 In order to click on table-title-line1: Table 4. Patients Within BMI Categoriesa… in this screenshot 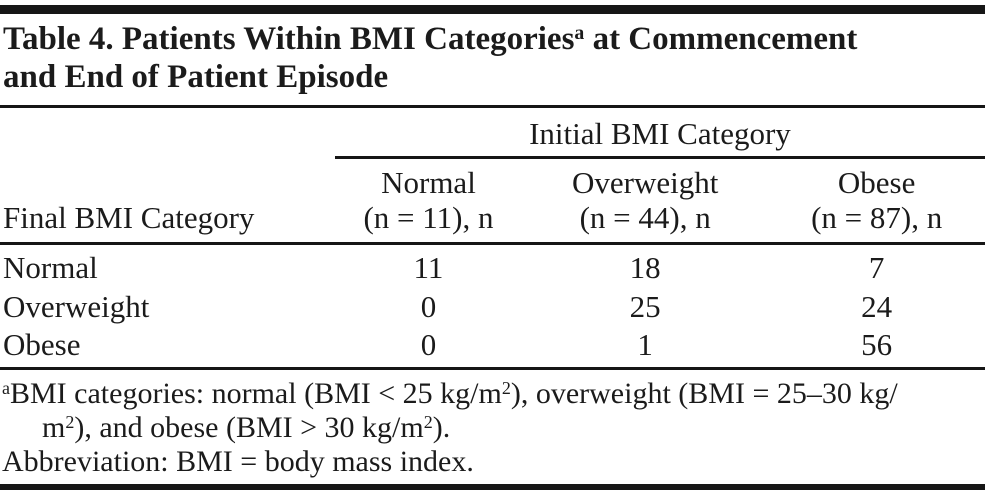, I will do `click(493, 39)`.